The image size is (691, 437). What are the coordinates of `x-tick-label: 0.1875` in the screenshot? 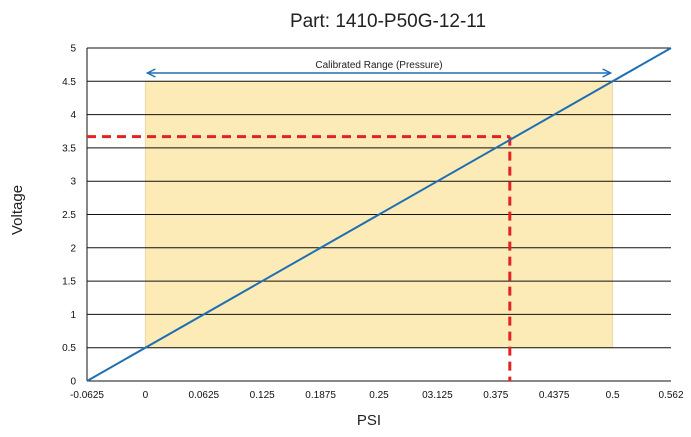 It's located at (320, 395).